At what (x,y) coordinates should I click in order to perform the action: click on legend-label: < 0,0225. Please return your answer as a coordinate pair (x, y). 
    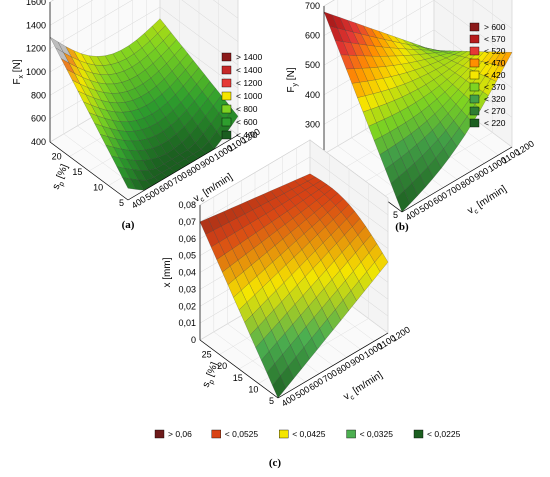
    Looking at the image, I should click on (444, 434).